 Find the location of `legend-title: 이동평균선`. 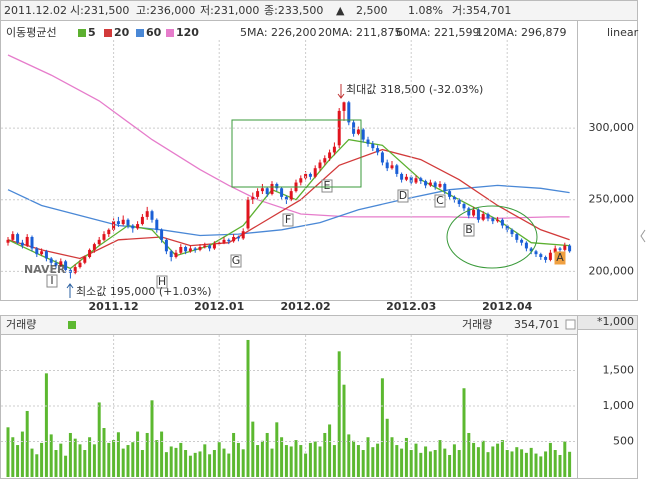

legend-title: 이동평균선 is located at coordinates (31, 32).